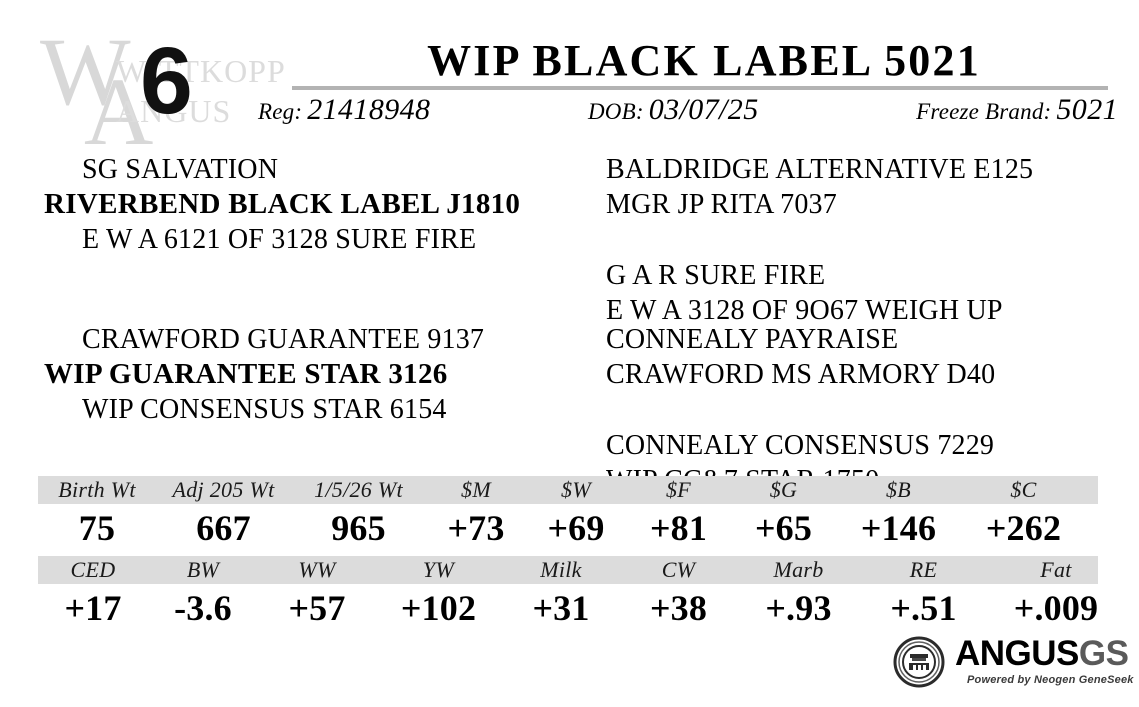  What do you see at coordinates (180, 169) in the screenshot?
I see `sire-of-sire: SG SALVATION` at bounding box center [180, 169].